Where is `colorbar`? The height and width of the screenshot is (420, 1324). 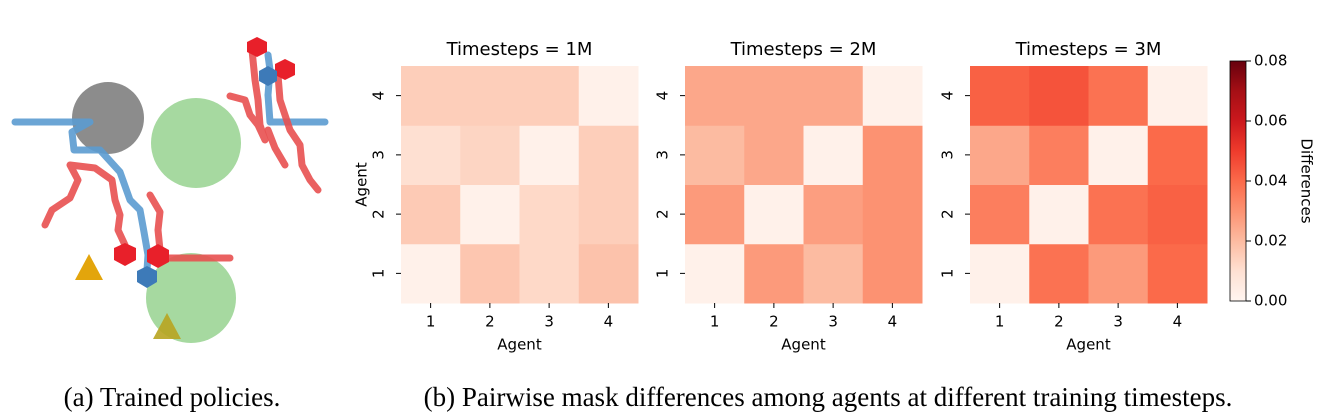 colorbar is located at coordinates (1238, 181).